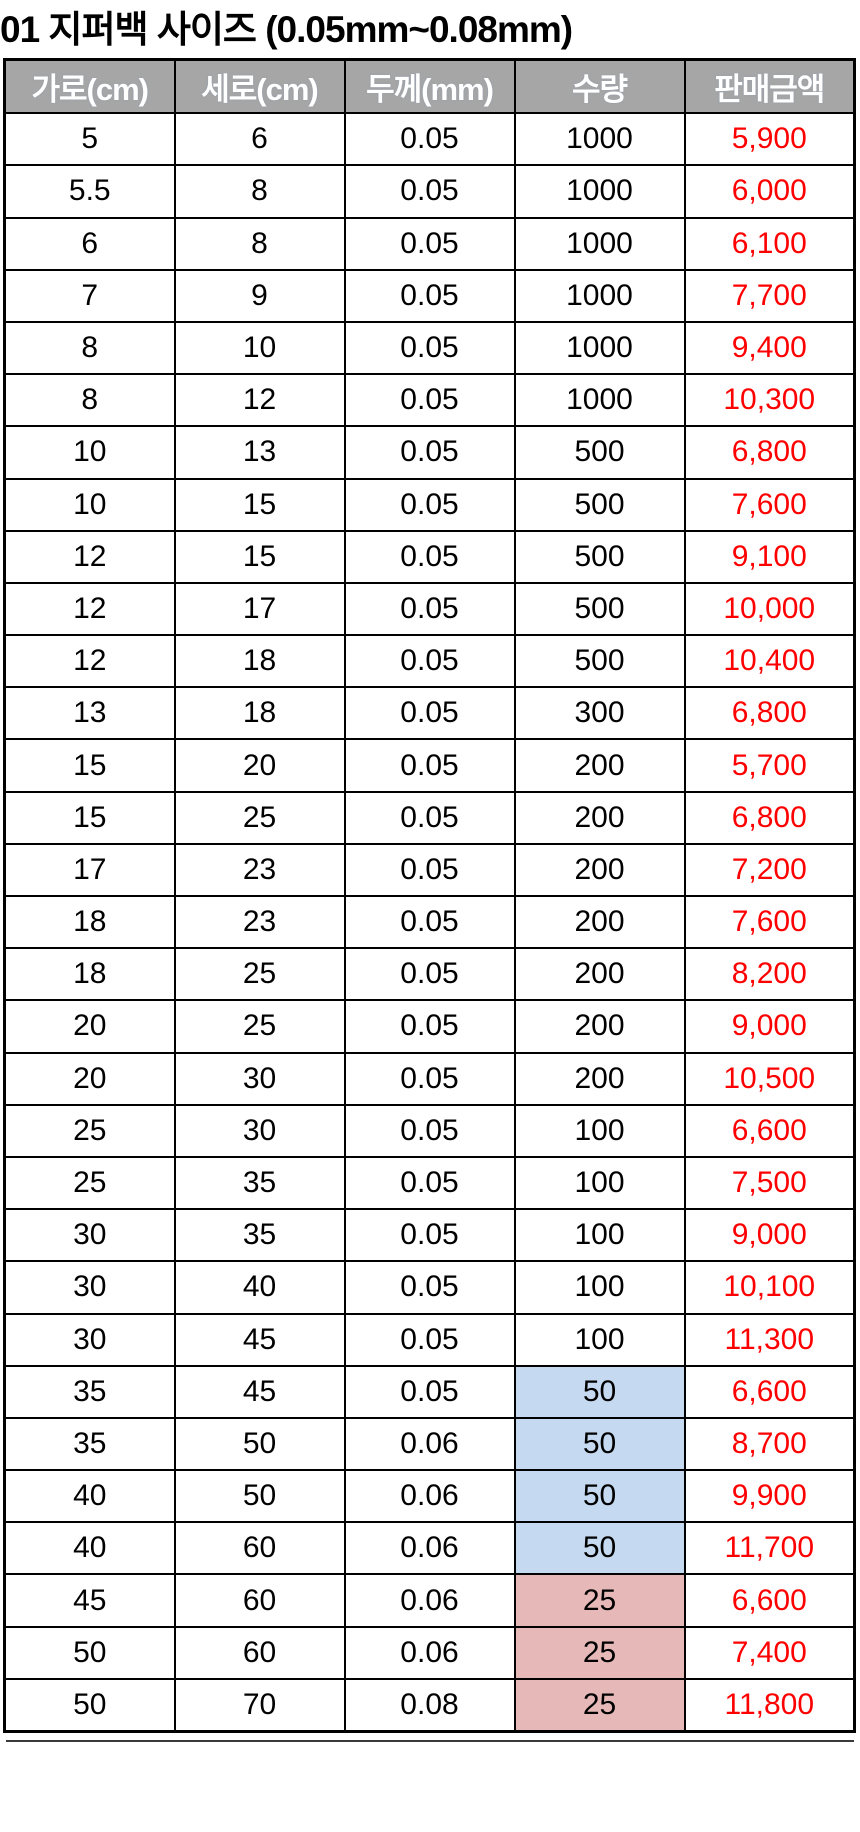 The width and height of the screenshot is (860, 1832). Describe the element at coordinates (430, 1740) in the screenshot. I see `next-section-top-border` at that location.